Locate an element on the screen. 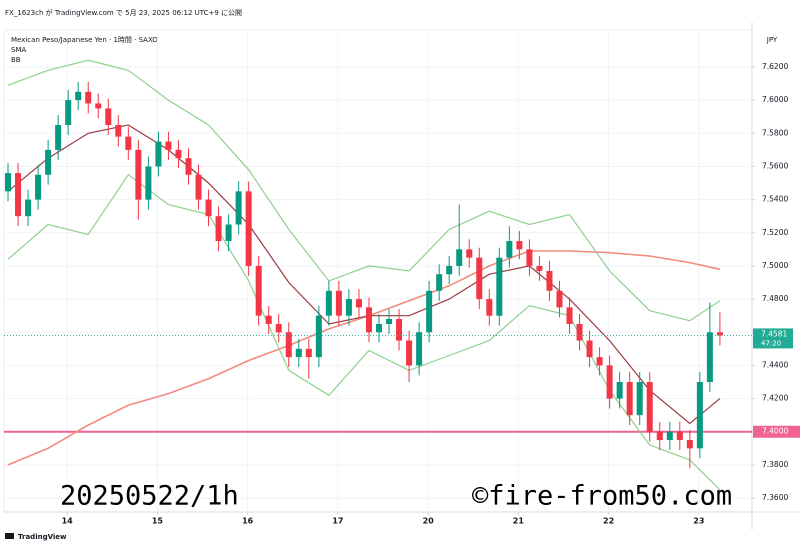  x-tick-label: 16 is located at coordinates (248, 521).